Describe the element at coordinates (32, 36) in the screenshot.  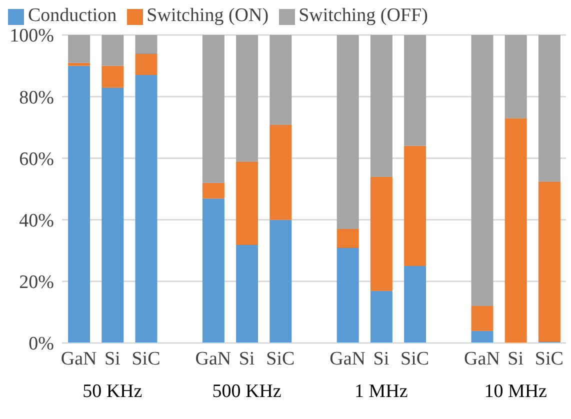
I see `y-tick-label: 100%` at that location.